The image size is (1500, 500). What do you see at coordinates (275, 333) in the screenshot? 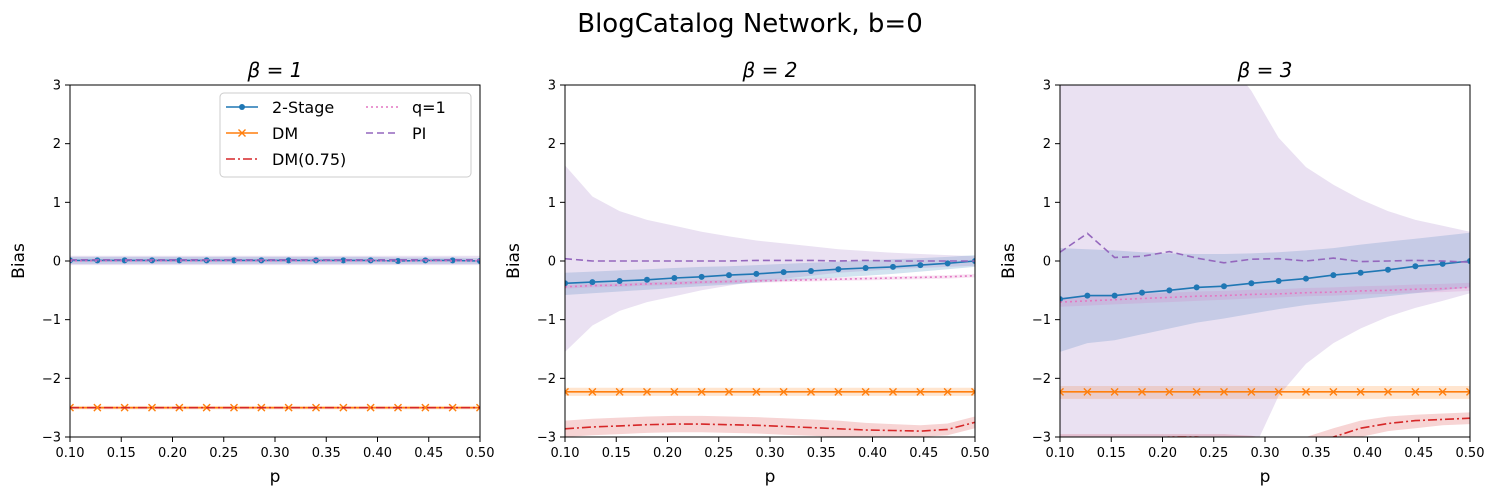
I see `plot-area` at bounding box center [275, 333].